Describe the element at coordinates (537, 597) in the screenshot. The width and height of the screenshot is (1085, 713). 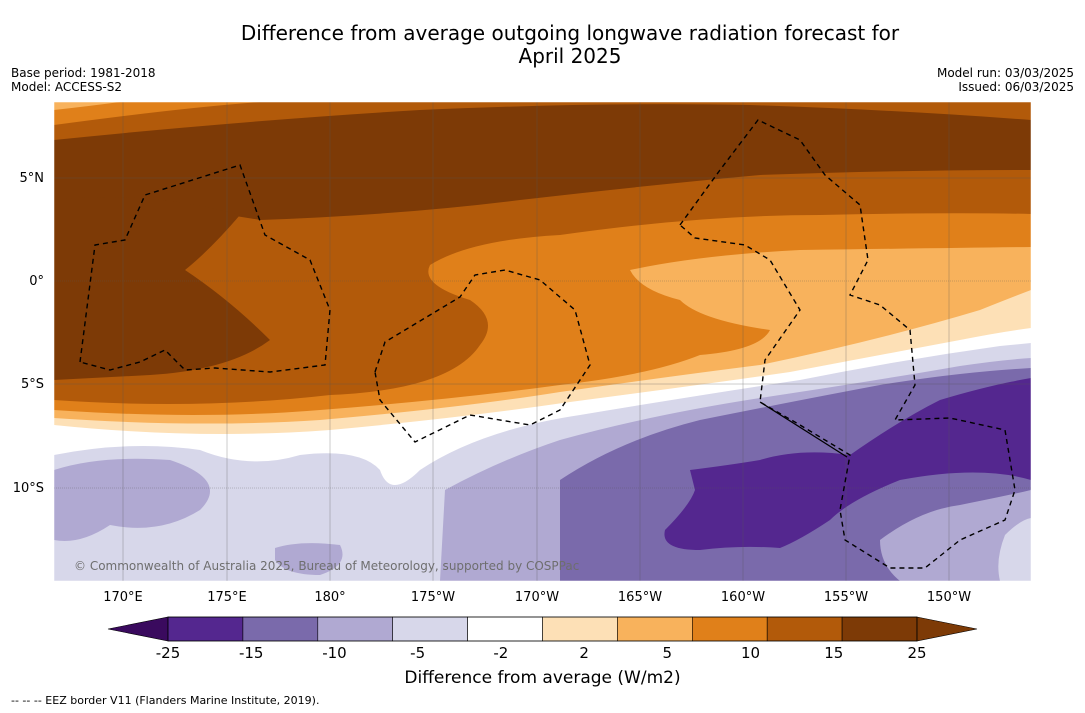
I see `lon-label-170w: 170°W` at that location.